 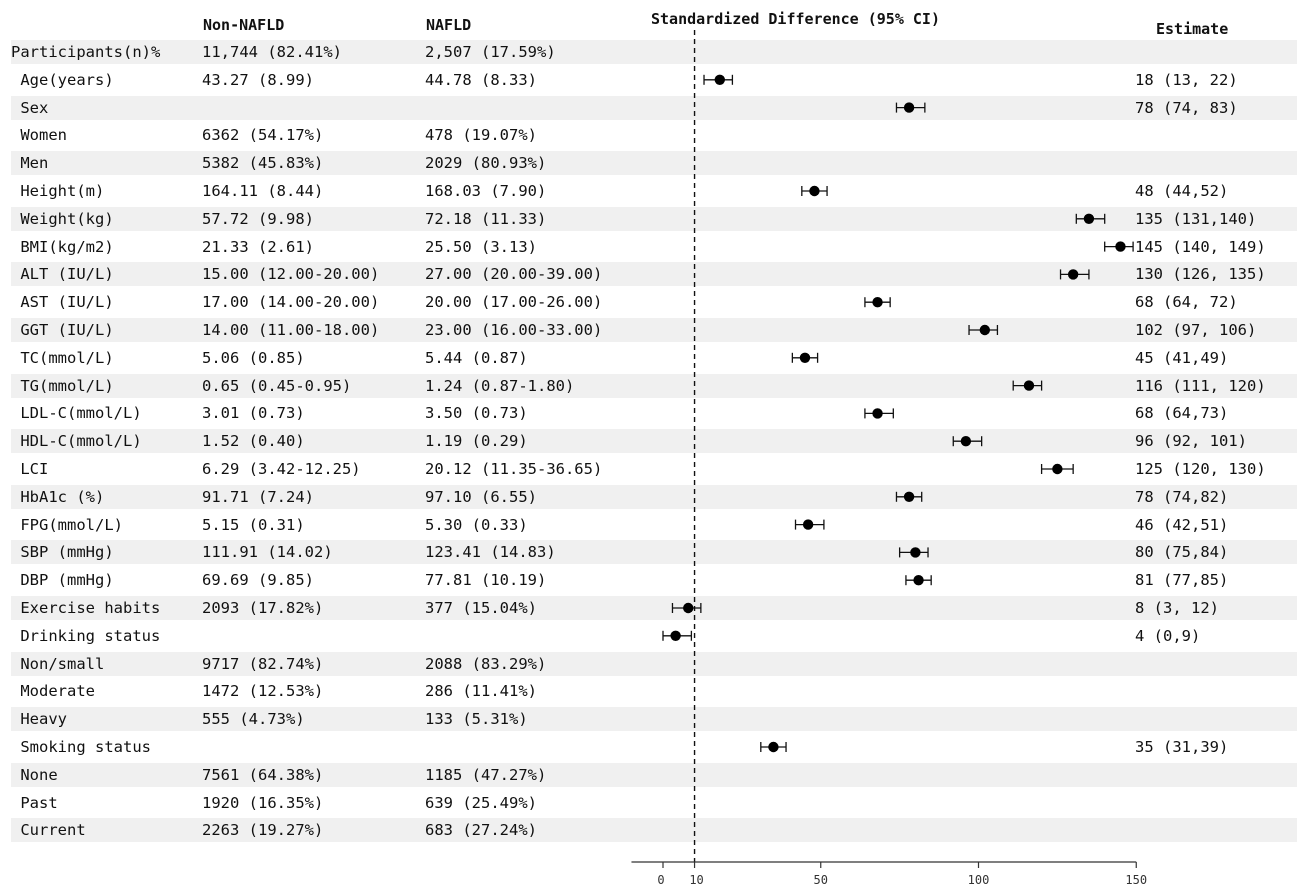 What do you see at coordinates (291, 330) in the screenshot?
I see `row-non-nafld-value: 14.00 (11.00-18.00)` at bounding box center [291, 330].